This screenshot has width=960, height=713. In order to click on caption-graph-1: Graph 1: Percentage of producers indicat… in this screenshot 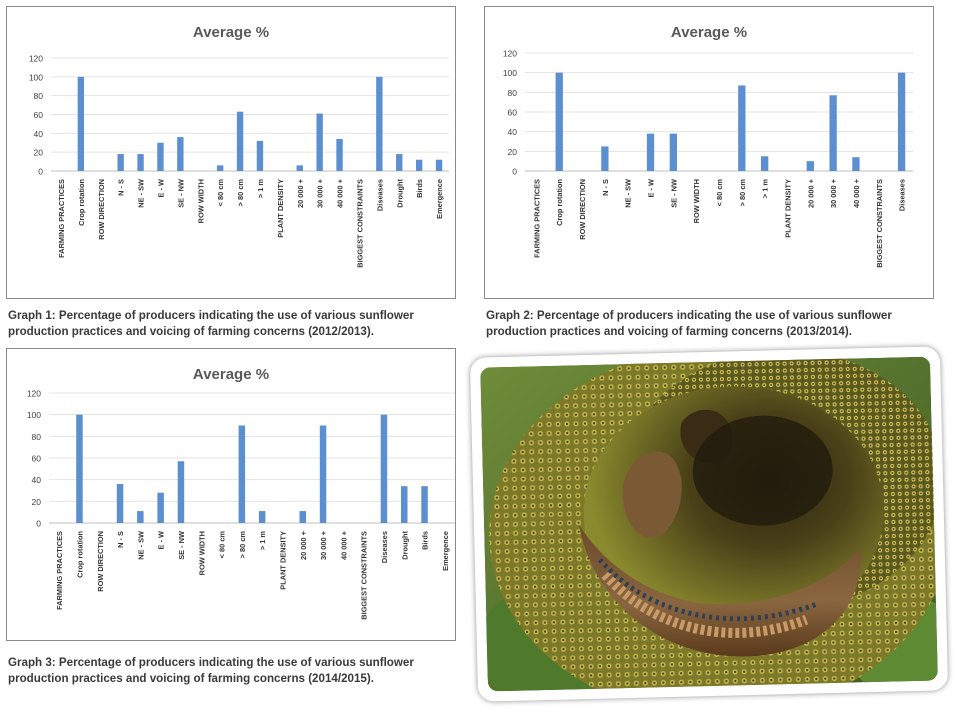, I will do `click(211, 323)`.